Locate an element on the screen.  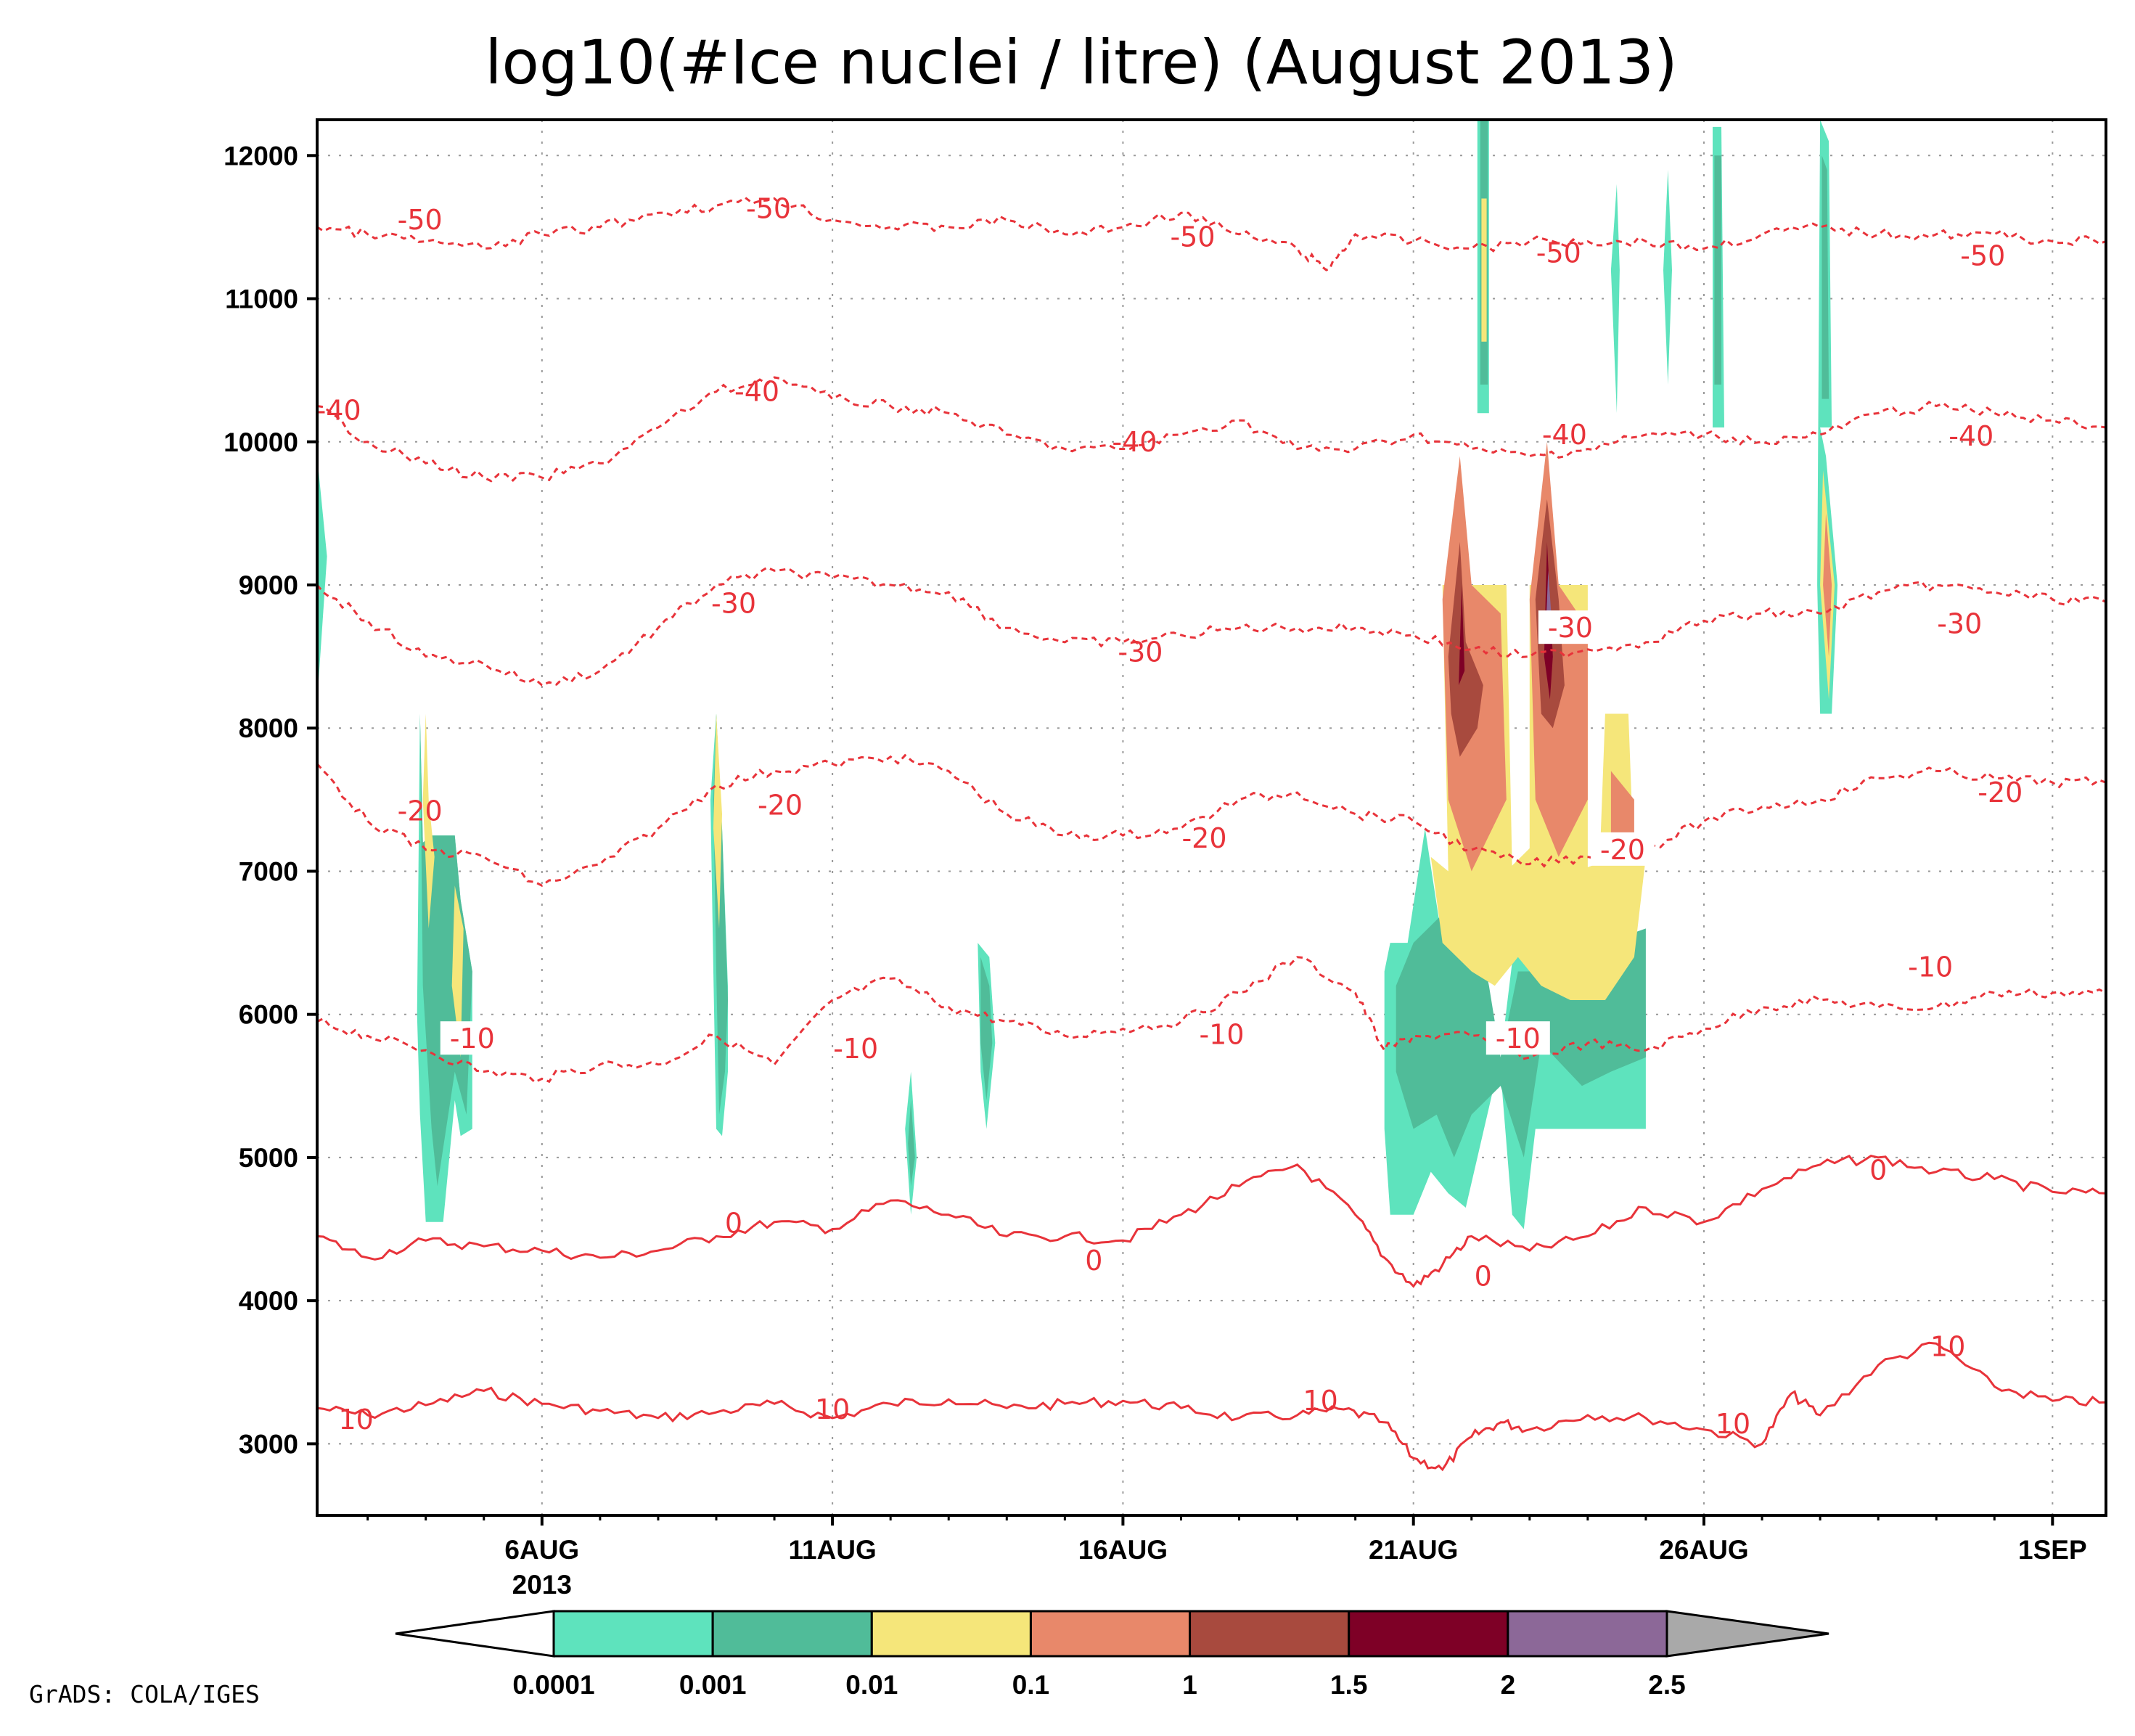
y-tick-label: 3000 is located at coordinates (268, 1444).